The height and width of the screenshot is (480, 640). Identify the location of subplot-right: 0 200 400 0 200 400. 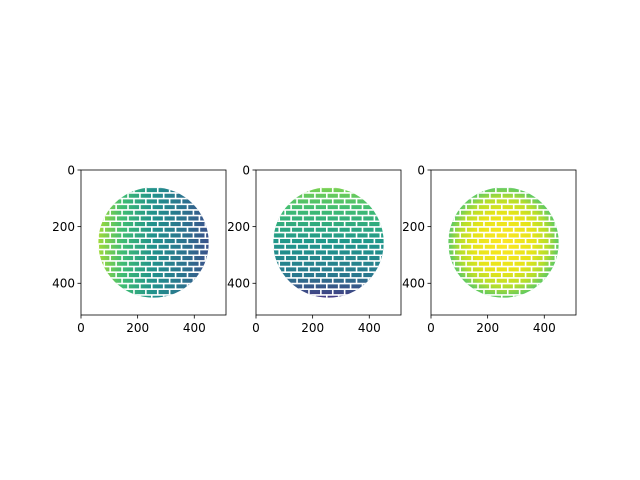
(489, 249).